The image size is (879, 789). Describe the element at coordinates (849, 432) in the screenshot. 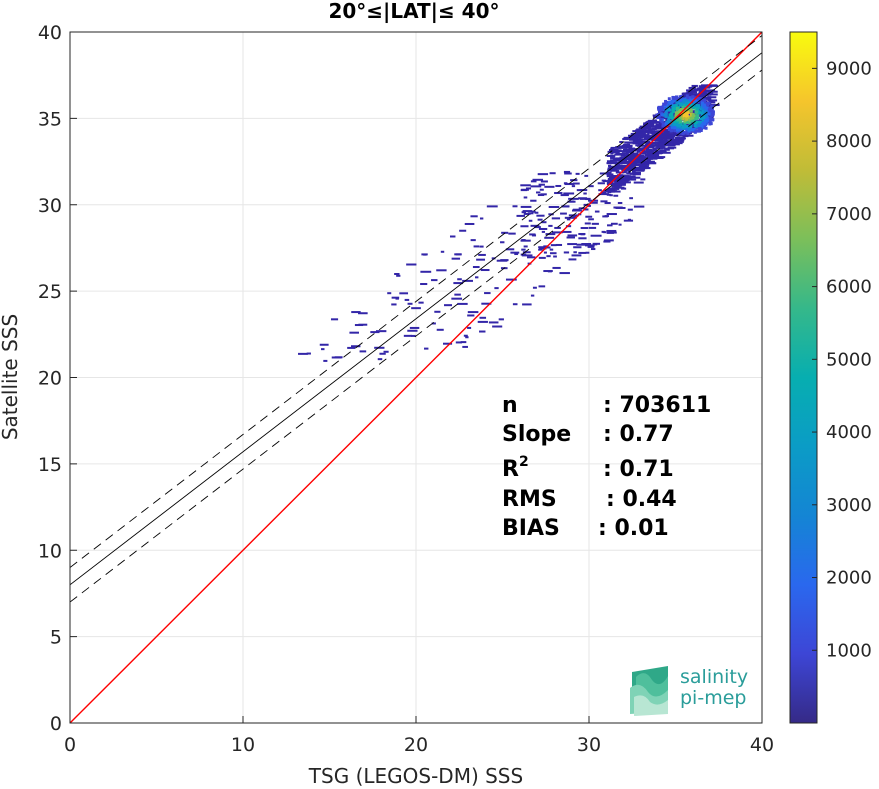

I see `colorbar-tick-label: 4000` at that location.